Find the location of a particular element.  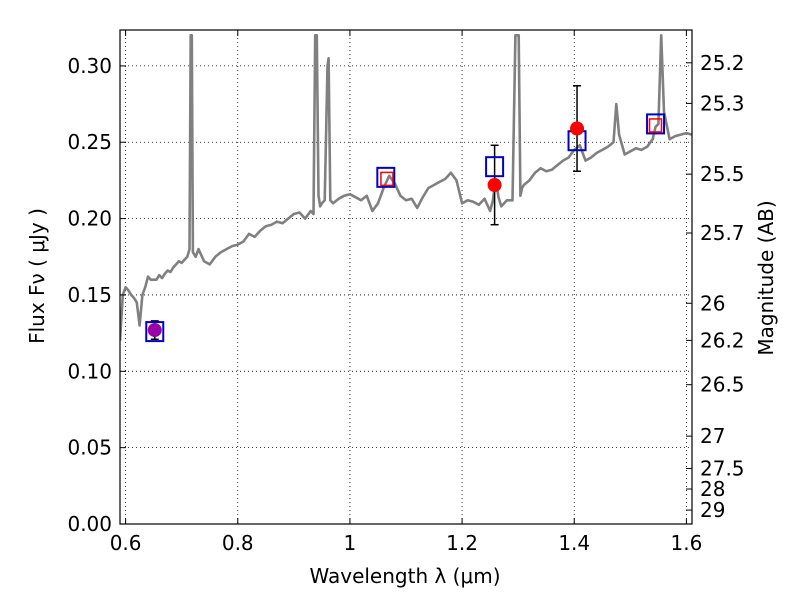

y-tick-label: 0.25 is located at coordinates (89, 142).